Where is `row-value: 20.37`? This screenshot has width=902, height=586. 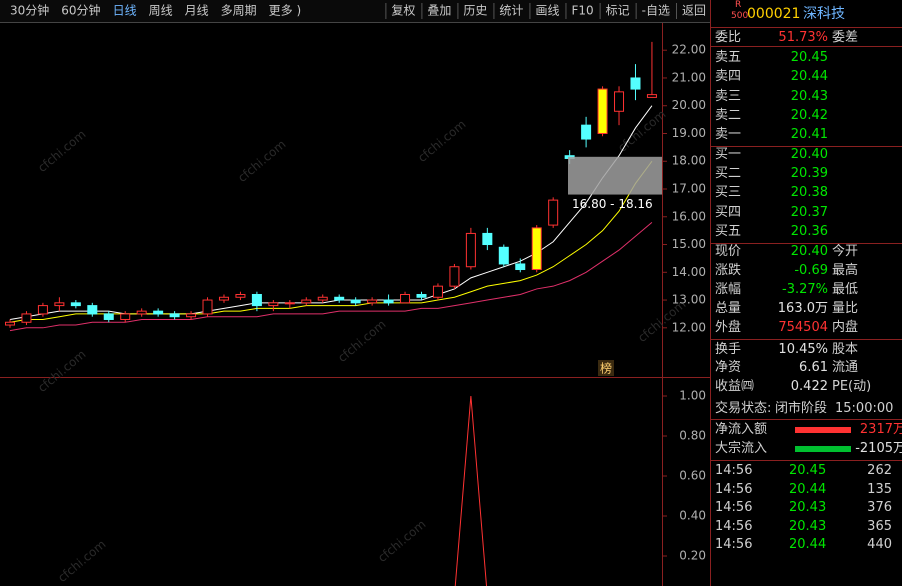
row-value: 20.37 is located at coordinates (809, 212).